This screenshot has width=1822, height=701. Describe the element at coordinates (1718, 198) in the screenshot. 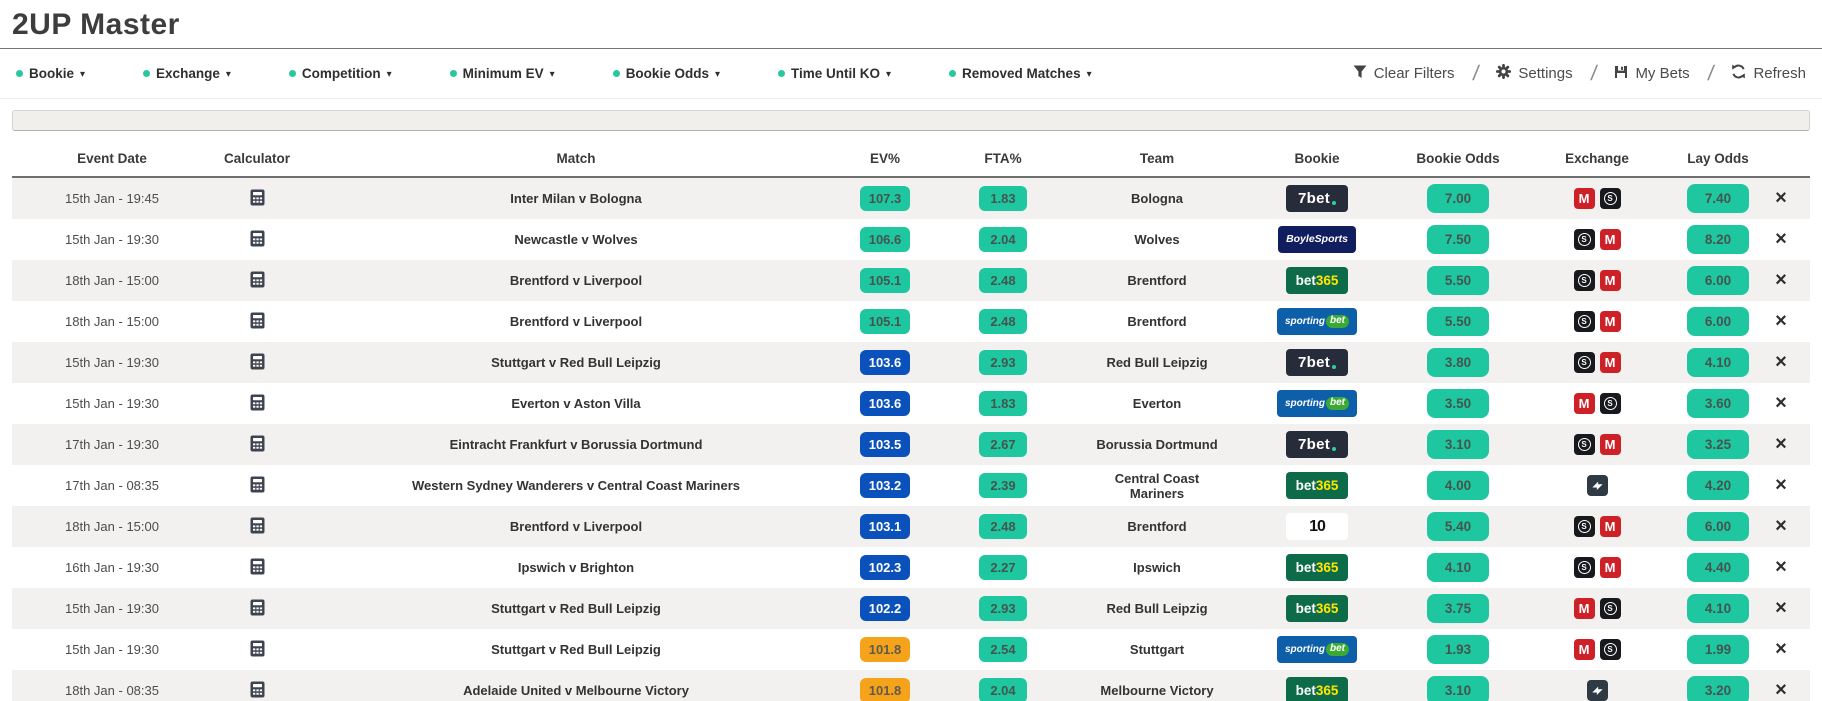

I see `lay-odds-badge: 7.40` at that location.